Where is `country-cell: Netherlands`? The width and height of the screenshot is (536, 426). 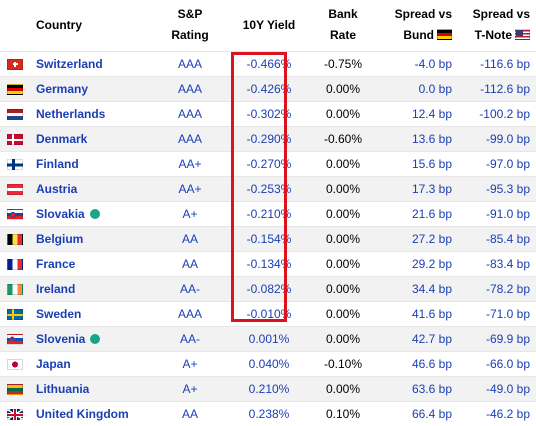
country-cell: Netherlands is located at coordinates (90, 113).